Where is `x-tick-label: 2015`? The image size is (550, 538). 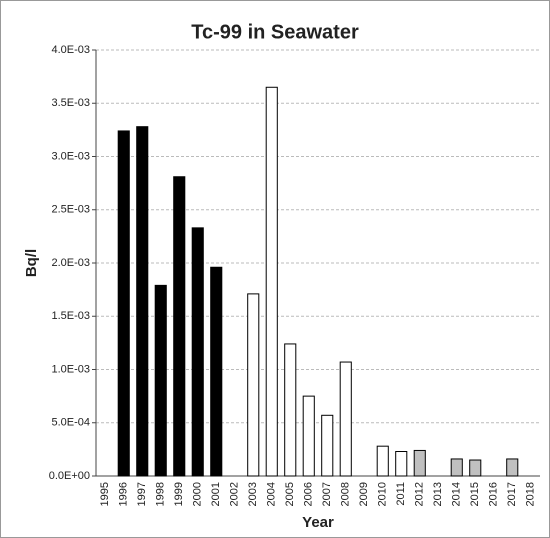
x-tick-label: 2015 is located at coordinates (475, 494).